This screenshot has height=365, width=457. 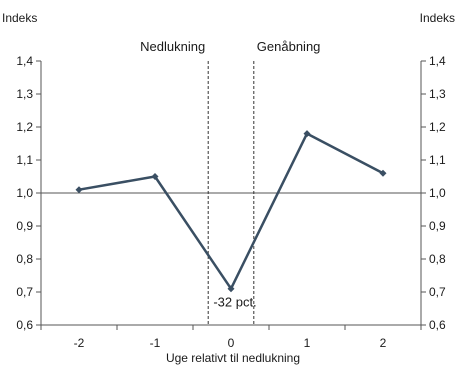 I want to click on x-tick-label: -2, so click(x=79, y=343).